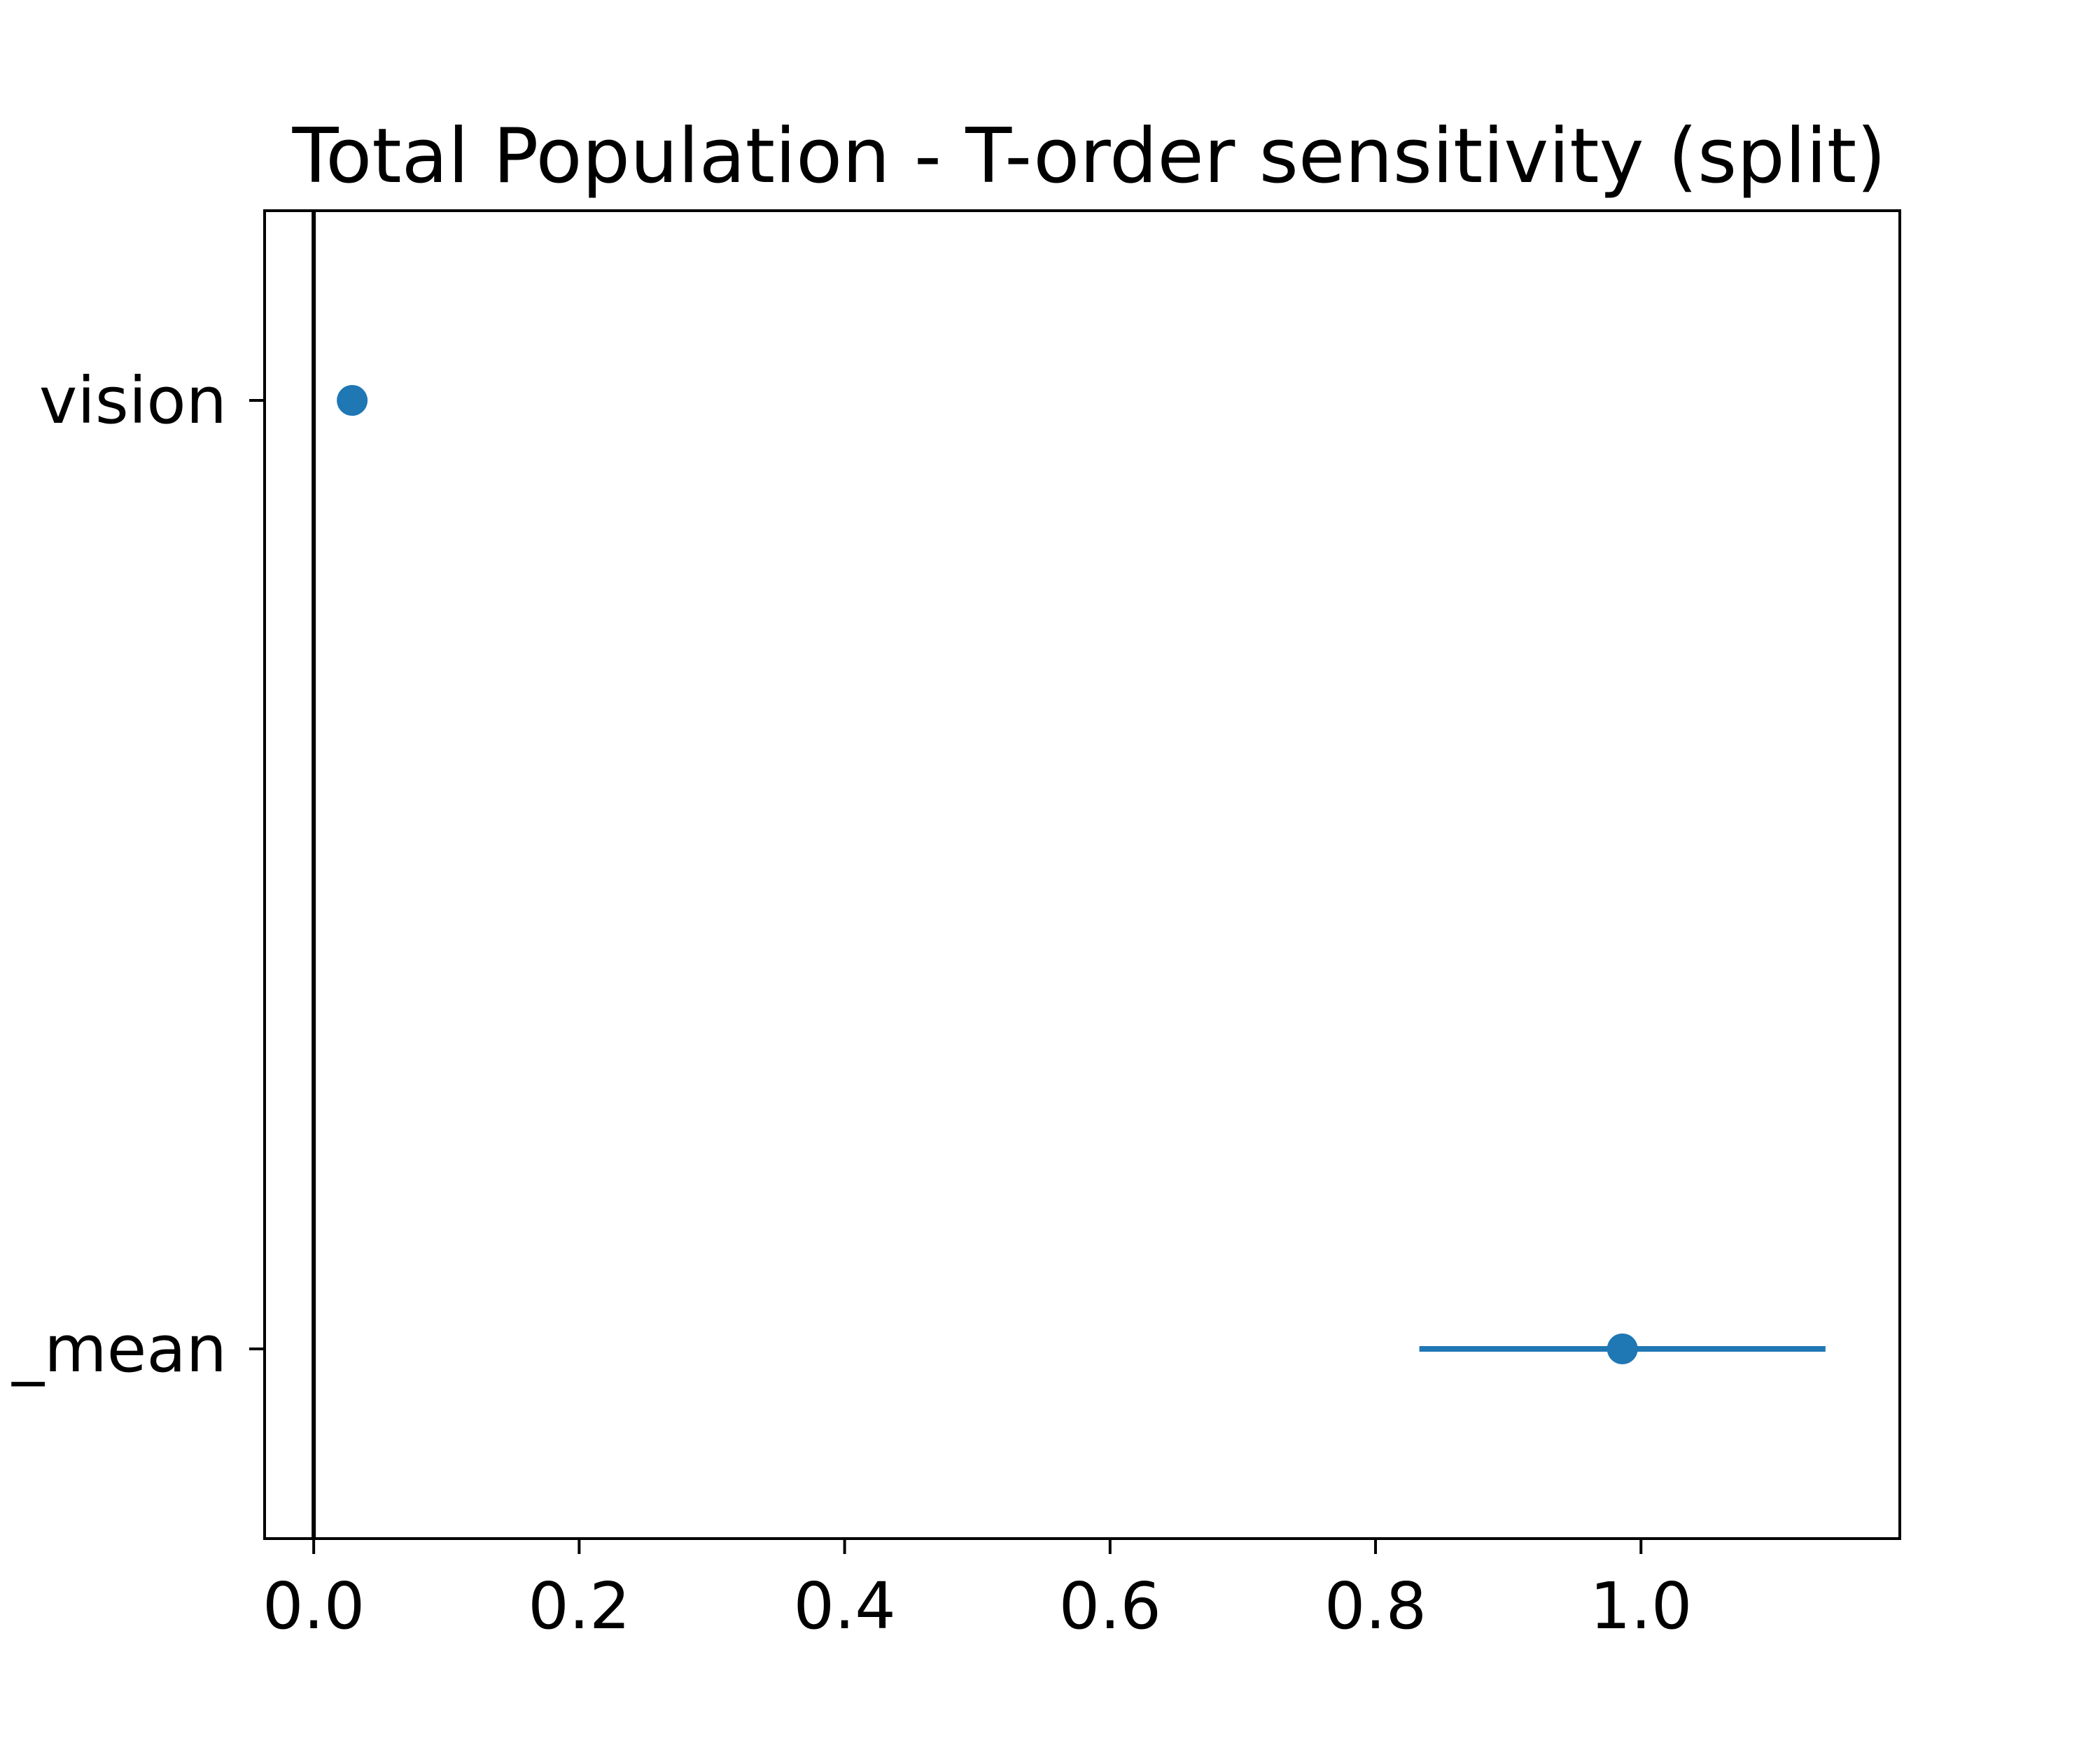  Describe the element at coordinates (119, 1349) in the screenshot. I see `y-tick-label: _mean` at that location.